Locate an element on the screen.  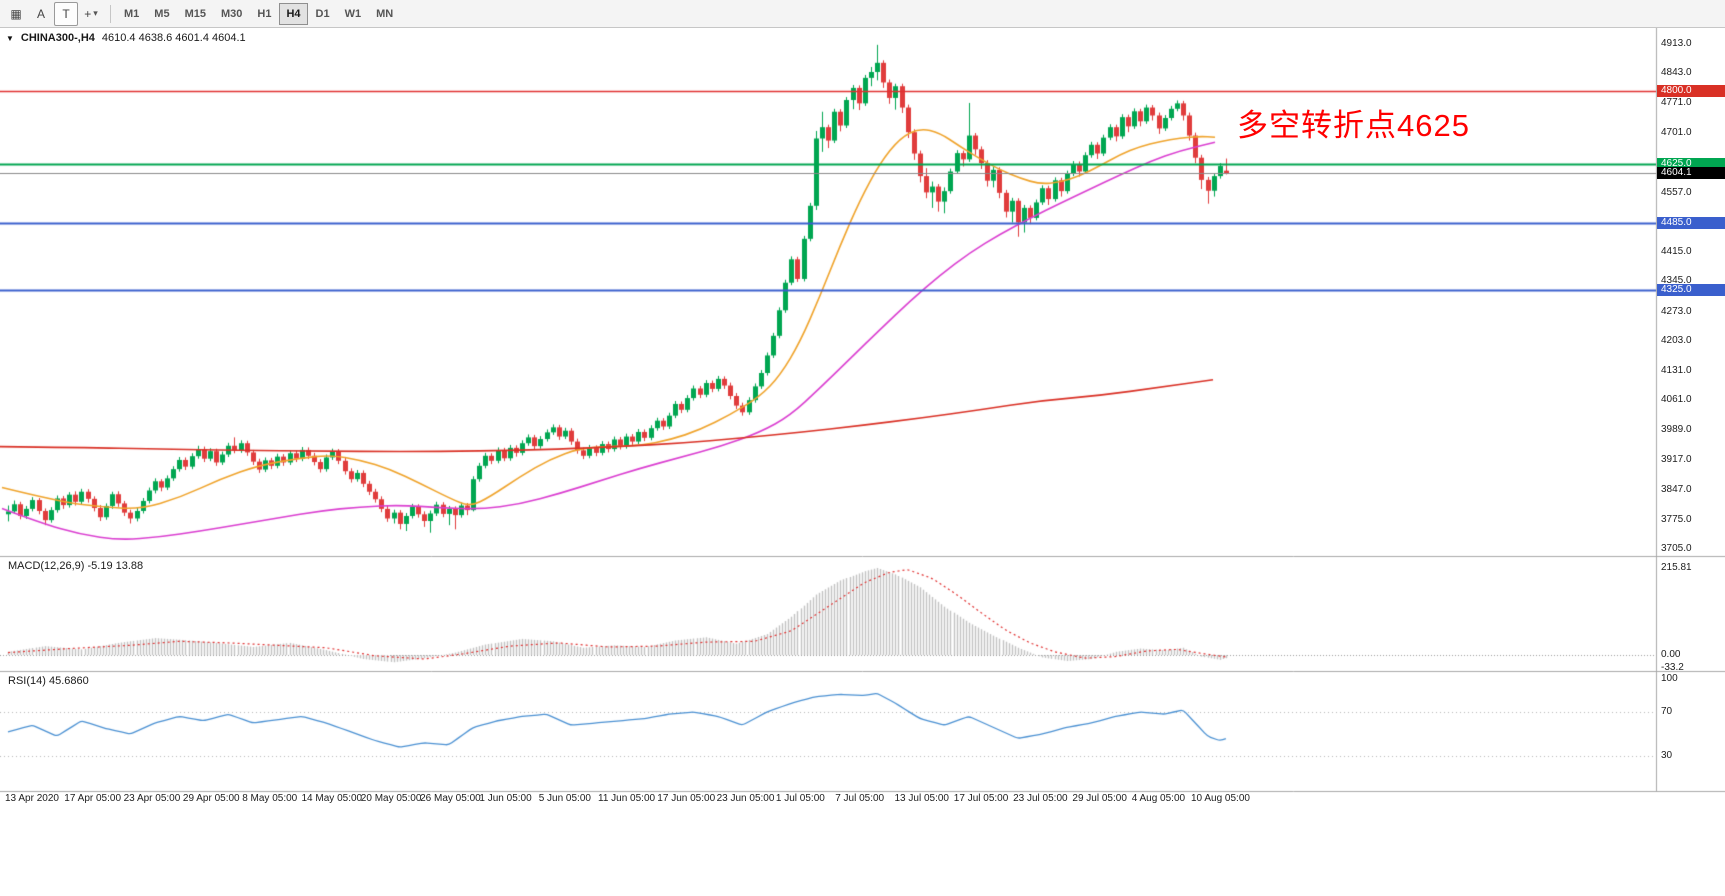
time-axis-label: 8 May 05:00 is located at coordinates (270, 798).